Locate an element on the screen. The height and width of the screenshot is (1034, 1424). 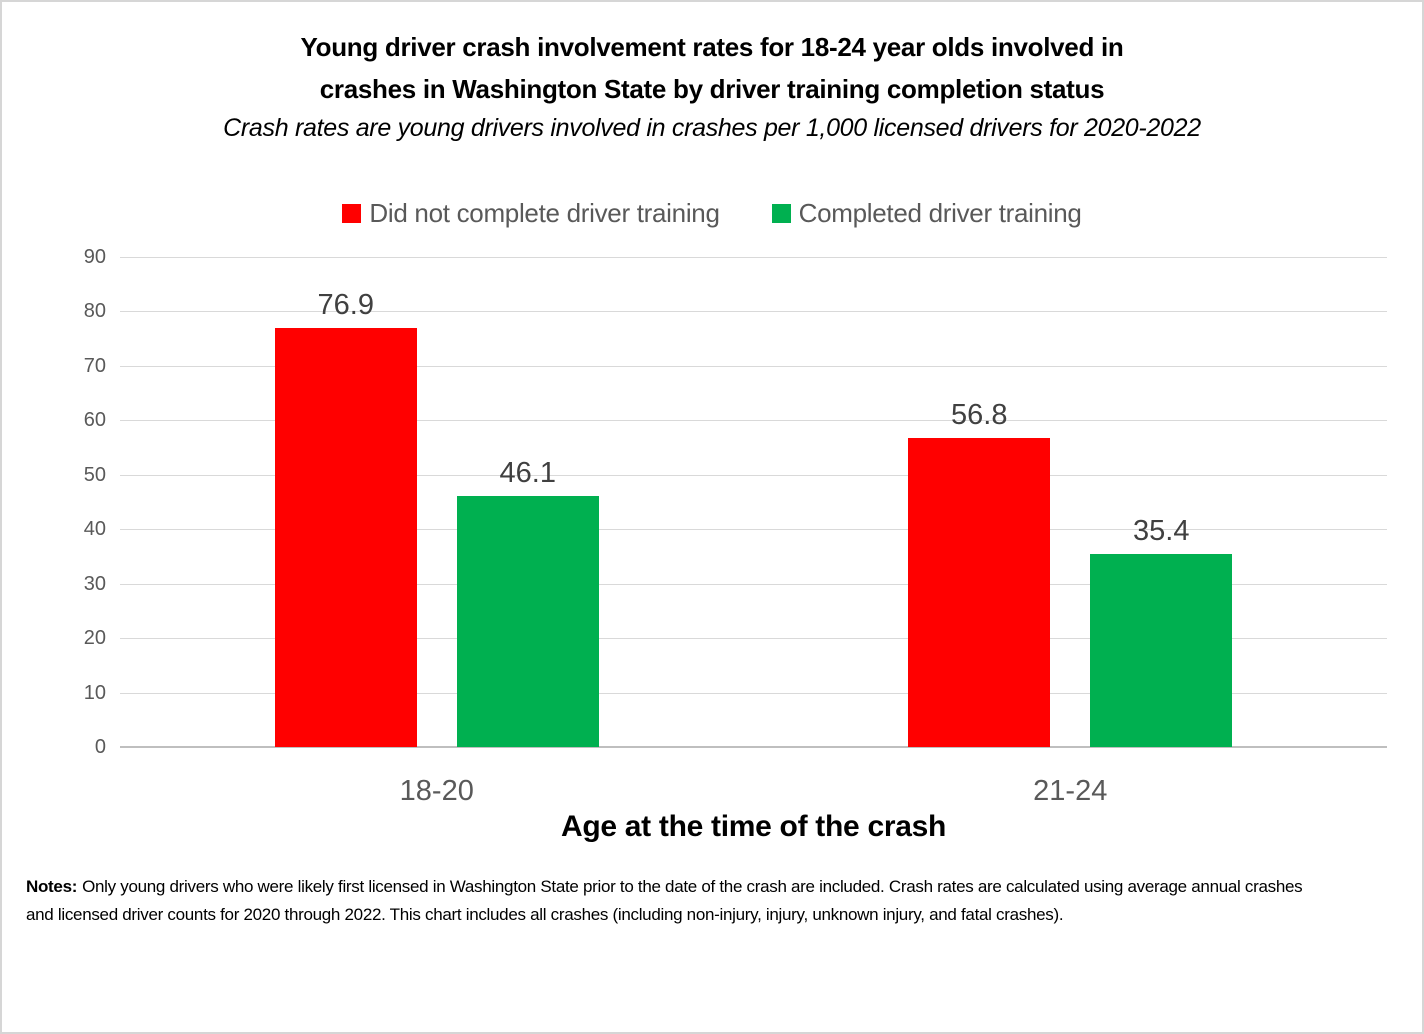
legend-item-label: Did not complete driver training is located at coordinates (544, 212).